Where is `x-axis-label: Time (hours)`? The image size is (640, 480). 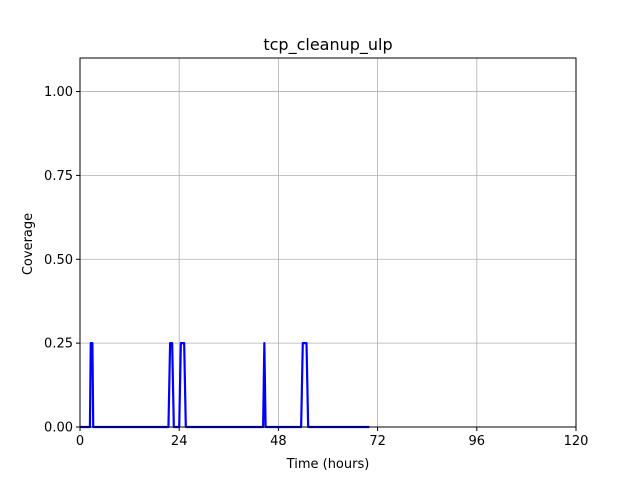 x-axis-label: Time (hours) is located at coordinates (328, 464).